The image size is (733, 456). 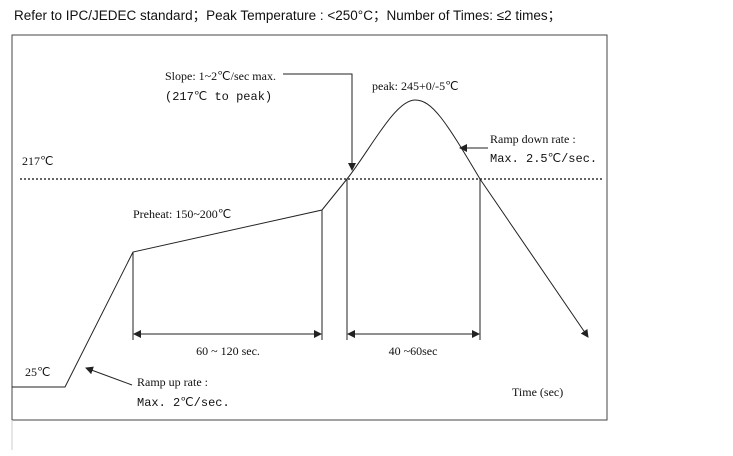 What do you see at coordinates (109, 376) in the screenshot?
I see `ramp-up-leader` at bounding box center [109, 376].